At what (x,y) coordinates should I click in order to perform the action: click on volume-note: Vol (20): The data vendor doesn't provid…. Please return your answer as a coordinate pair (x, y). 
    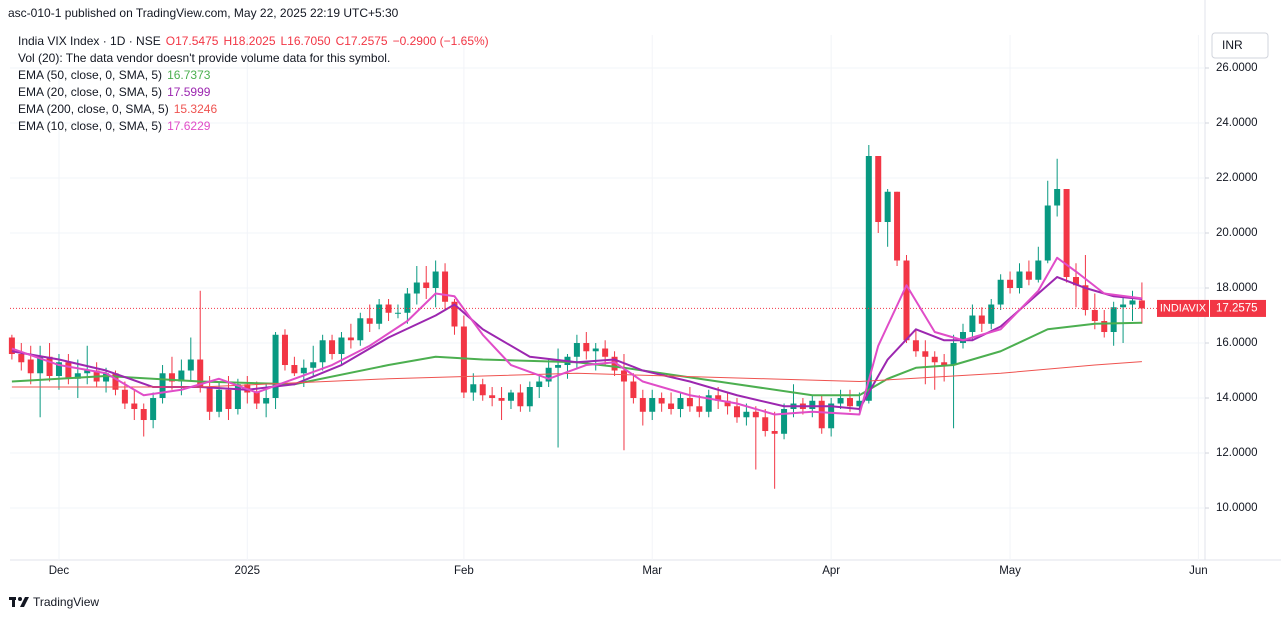
    Looking at the image, I should click on (204, 58).